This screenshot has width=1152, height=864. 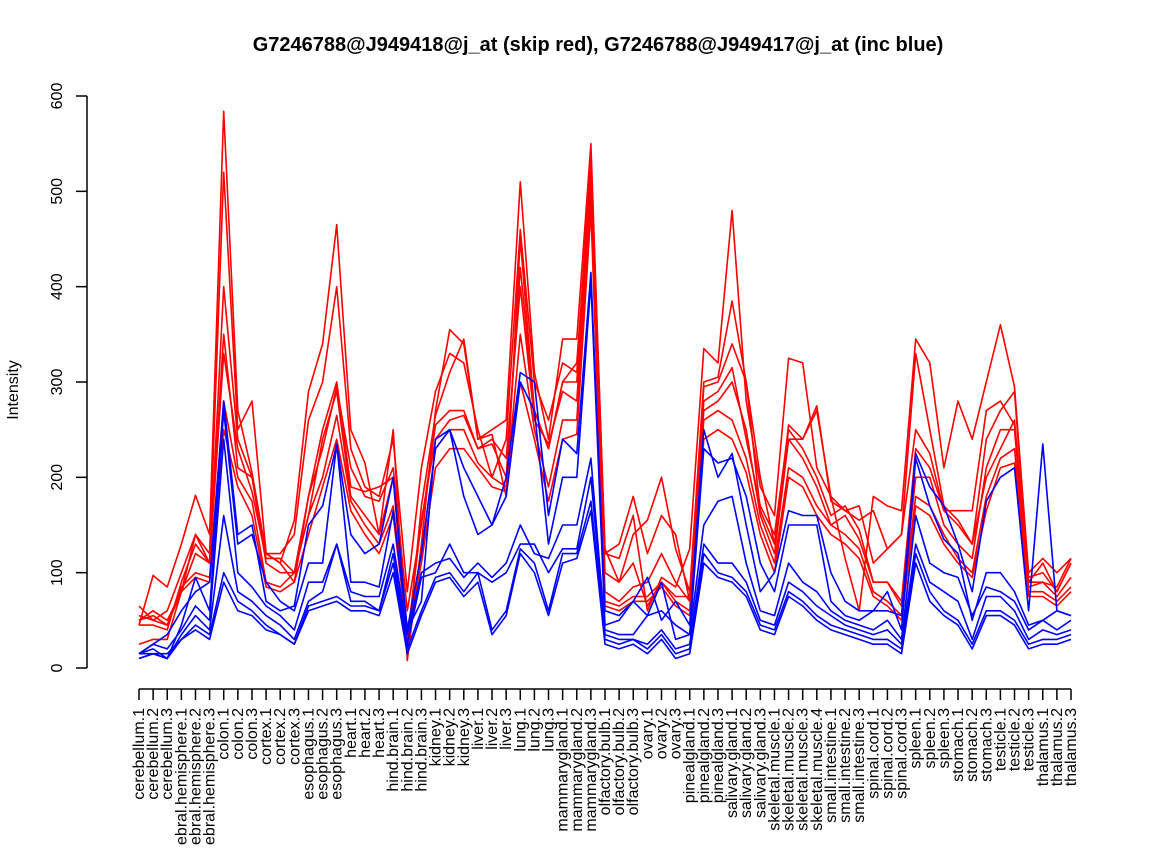 What do you see at coordinates (57, 572) in the screenshot?
I see `y-tick-label: 100` at bounding box center [57, 572].